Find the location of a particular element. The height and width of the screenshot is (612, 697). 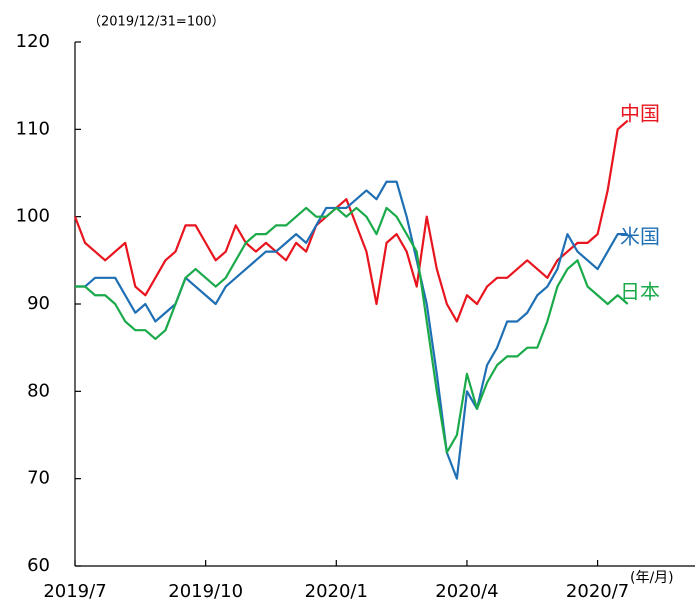

x-tick-label: 2020/1 is located at coordinates (336, 591).